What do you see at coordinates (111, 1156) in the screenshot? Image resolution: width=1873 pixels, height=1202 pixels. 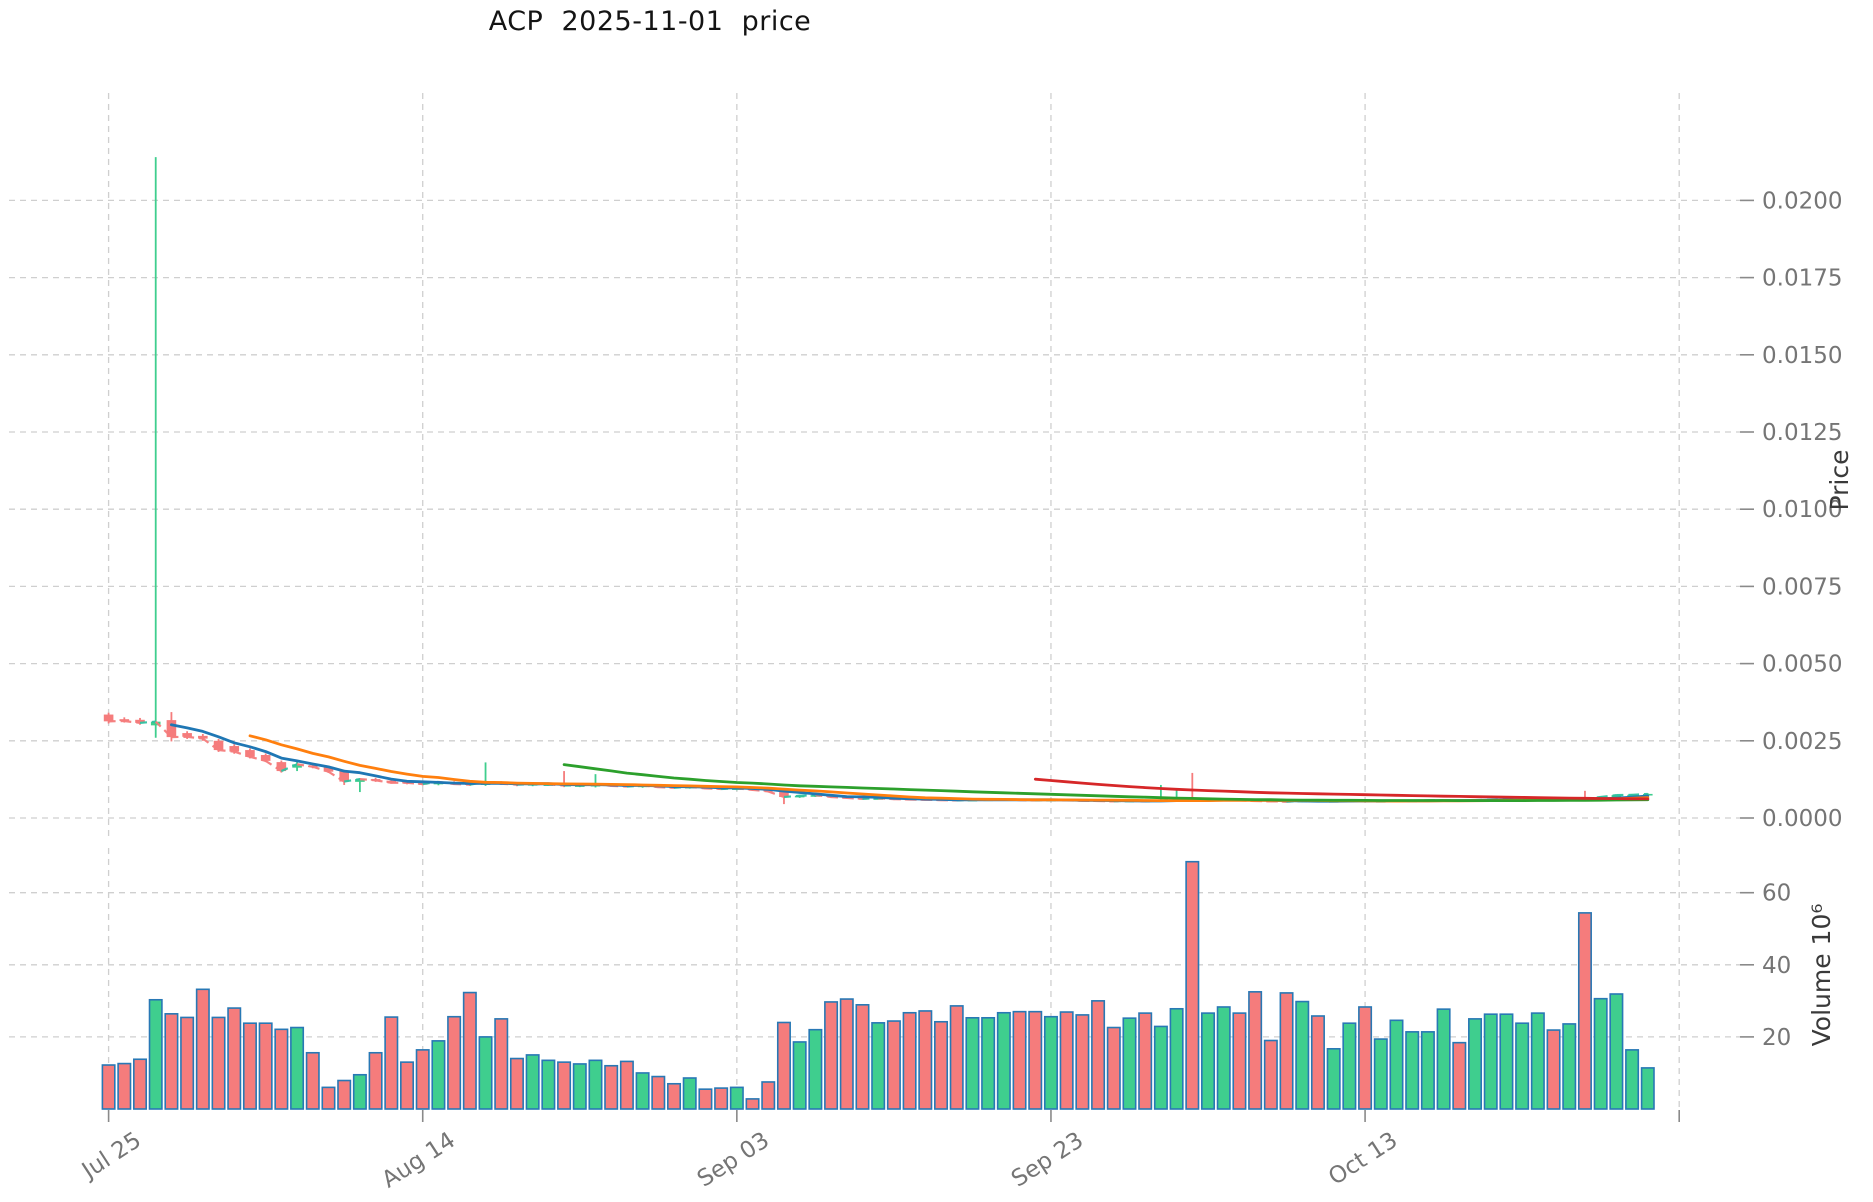 I see `x-tick-label: Jul 25` at bounding box center [111, 1156].